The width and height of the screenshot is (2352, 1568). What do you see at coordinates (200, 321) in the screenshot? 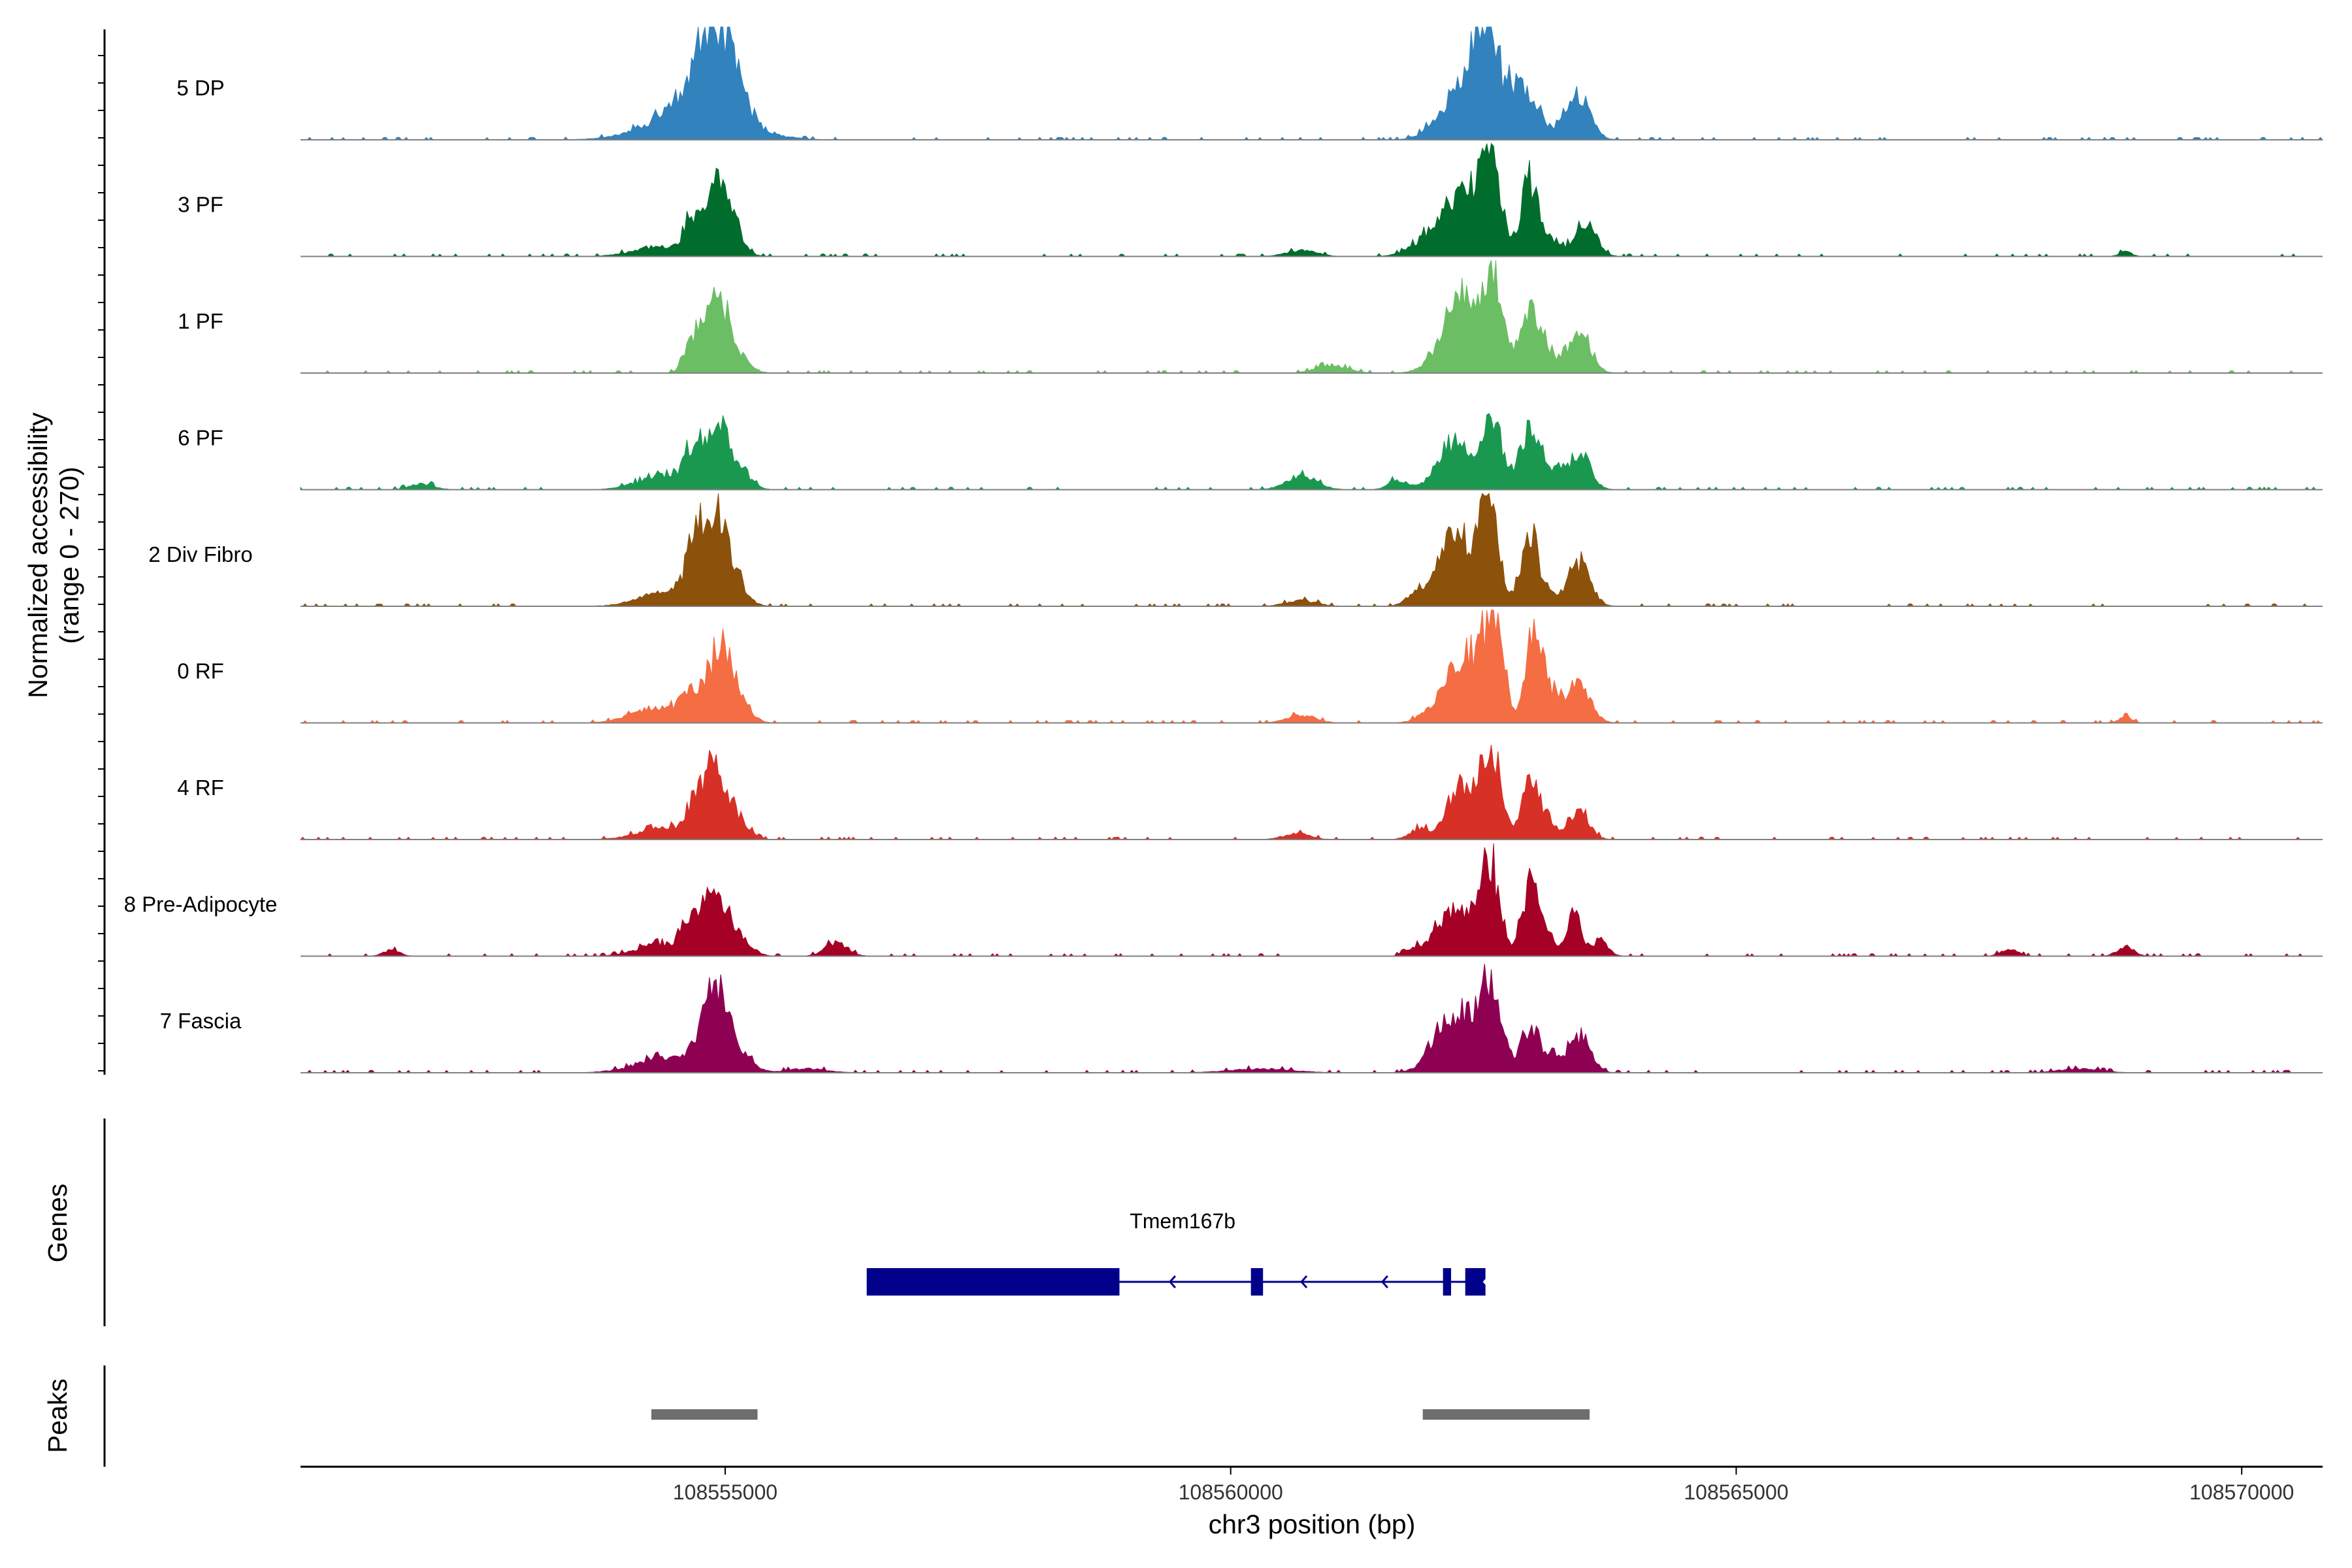
I see `track-label: 1 PF` at bounding box center [200, 321].